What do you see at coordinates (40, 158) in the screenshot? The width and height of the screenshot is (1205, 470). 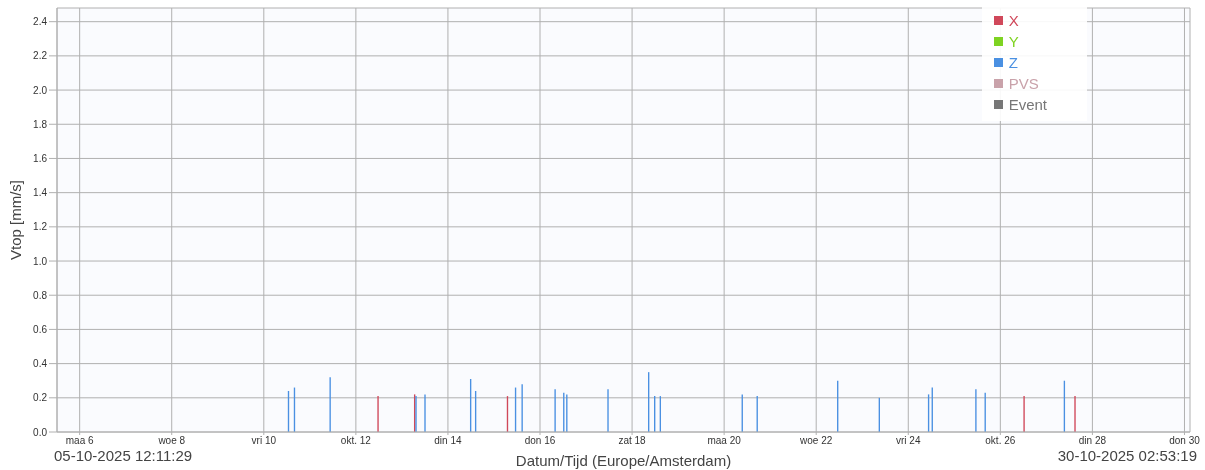 I see `y-tick-label: 1.6` at bounding box center [40, 158].